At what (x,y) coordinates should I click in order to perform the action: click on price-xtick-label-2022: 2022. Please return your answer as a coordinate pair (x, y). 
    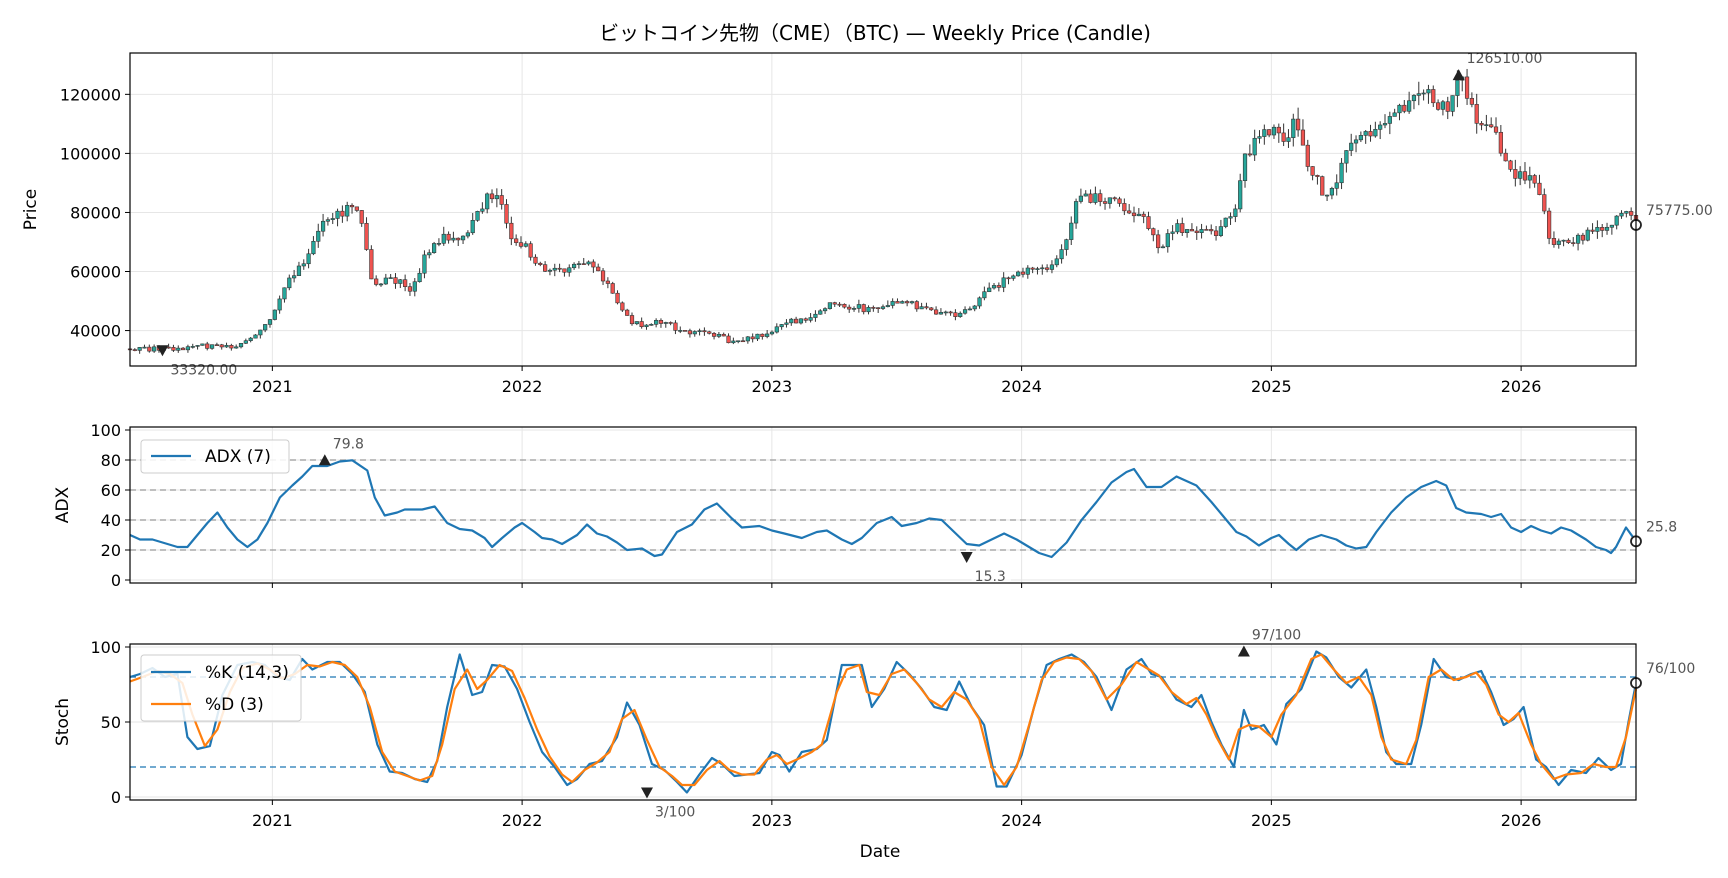
    Looking at the image, I should click on (522, 386).